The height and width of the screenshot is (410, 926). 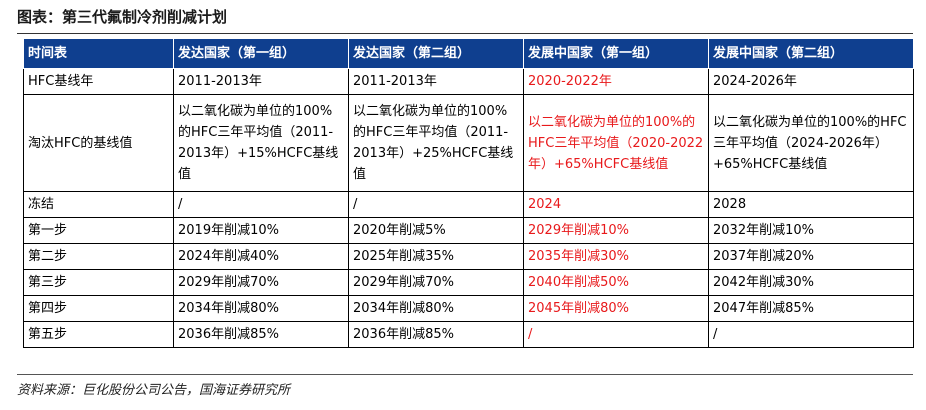 I want to click on table-cell: 2032年削减10%, so click(x=811, y=230).